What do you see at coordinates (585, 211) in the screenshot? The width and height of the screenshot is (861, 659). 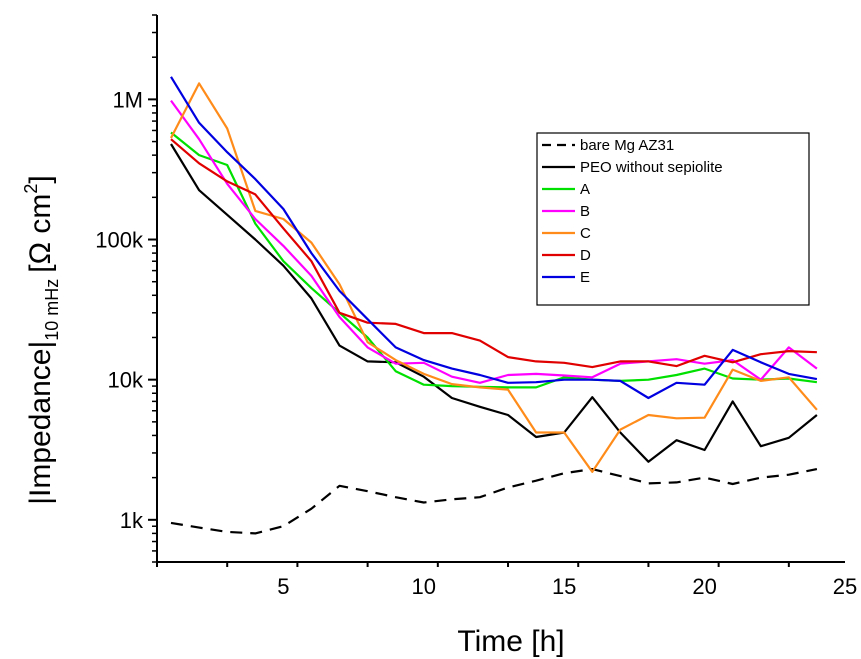 I see `legend-label: B` at bounding box center [585, 211].